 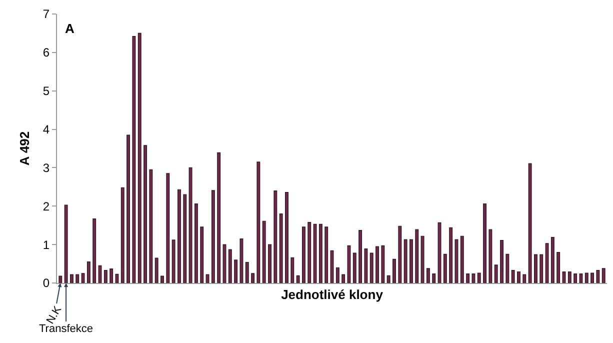 I want to click on y-axis-title: A 492, so click(x=24, y=148).